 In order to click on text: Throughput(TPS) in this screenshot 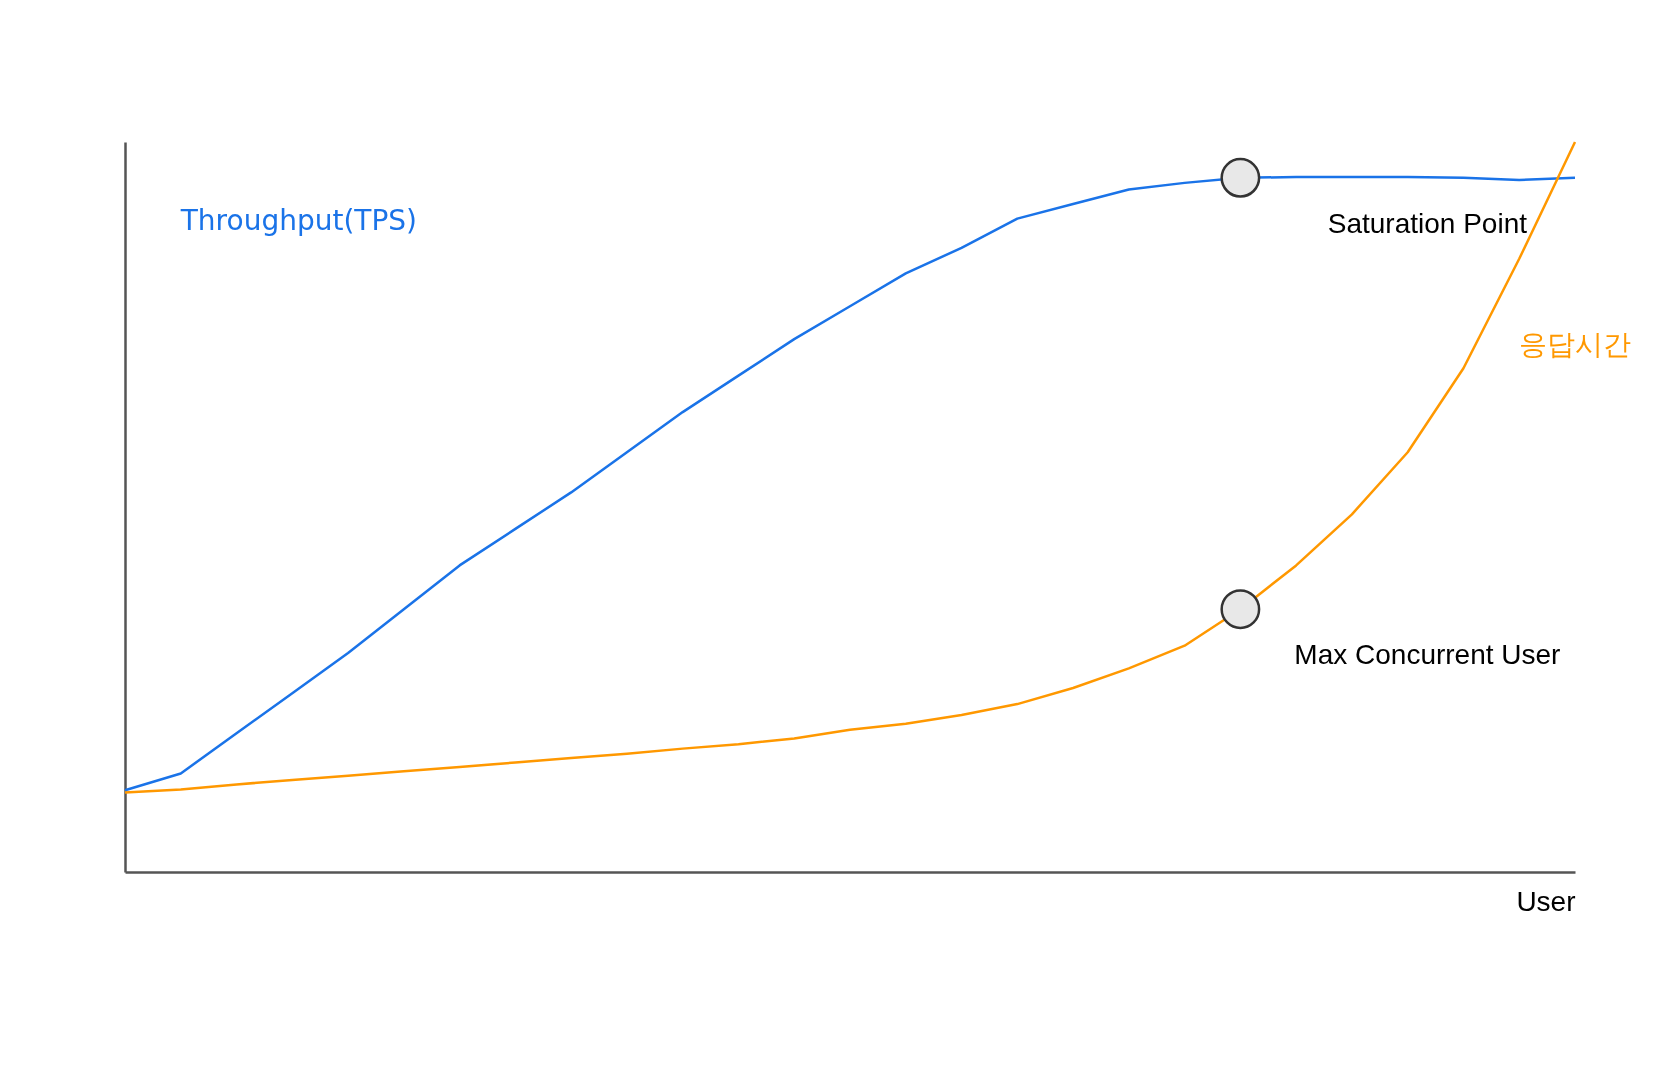, I will do `click(298, 221)`.